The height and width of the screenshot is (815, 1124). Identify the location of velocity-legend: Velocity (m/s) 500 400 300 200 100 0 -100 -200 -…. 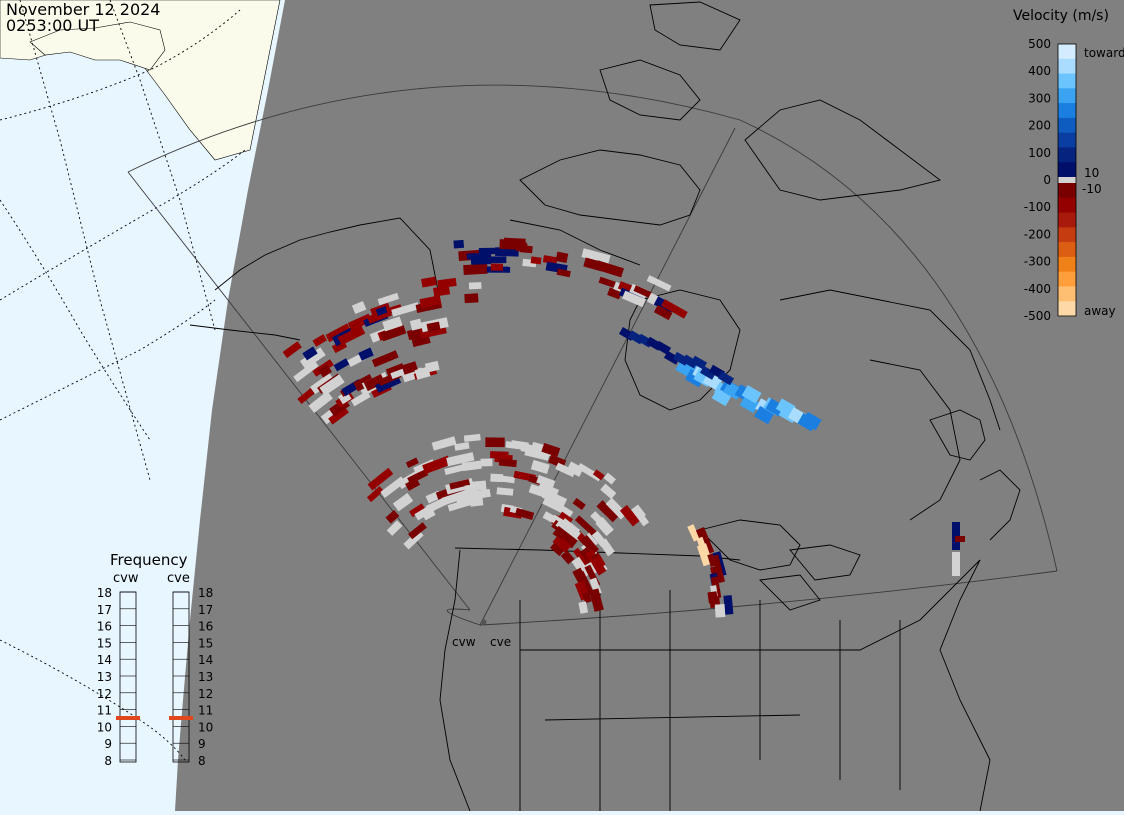
(1068, 165).